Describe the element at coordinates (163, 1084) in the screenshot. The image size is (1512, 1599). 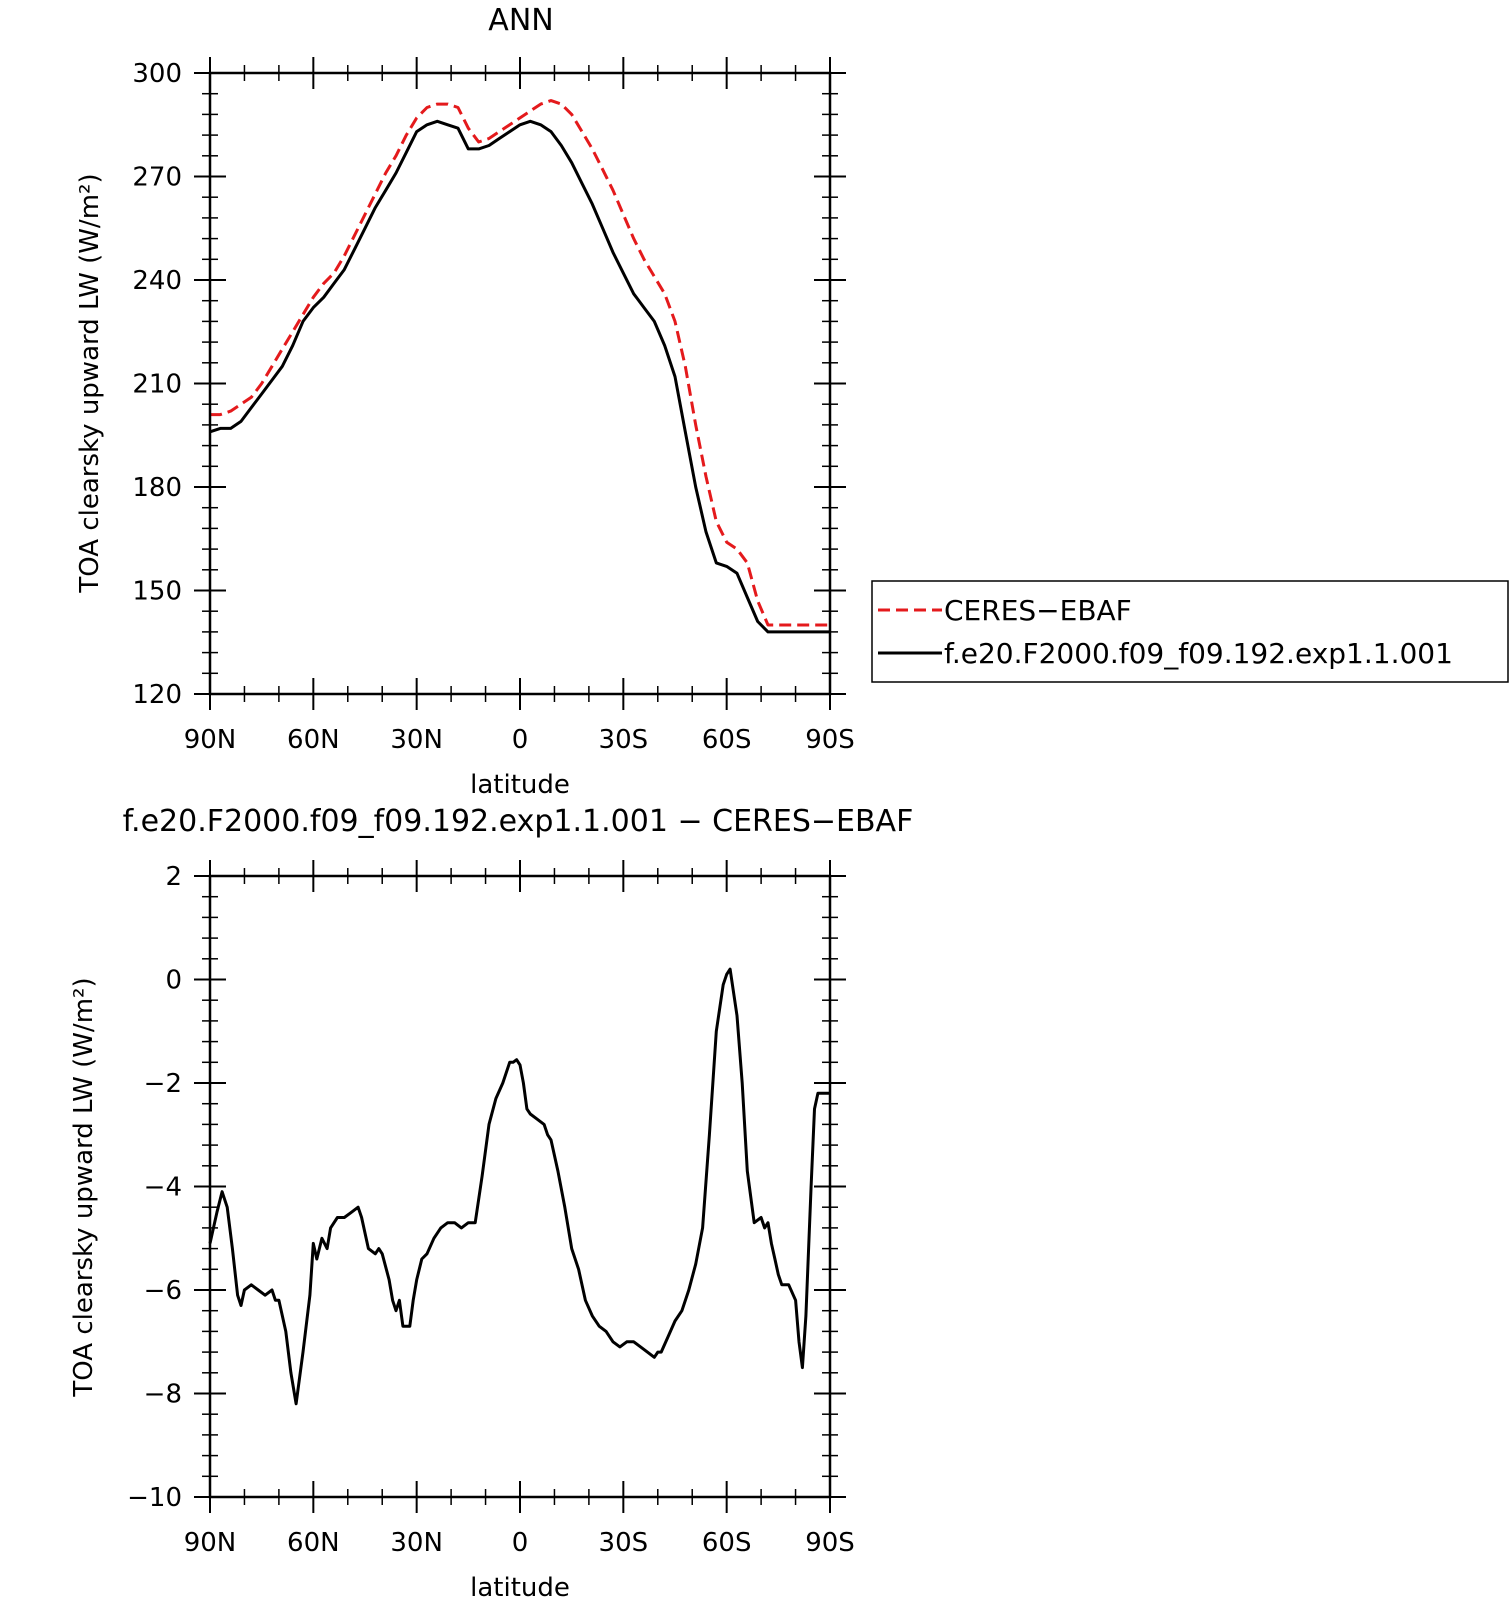
I see `bottom-ytick-label: −2` at that location.